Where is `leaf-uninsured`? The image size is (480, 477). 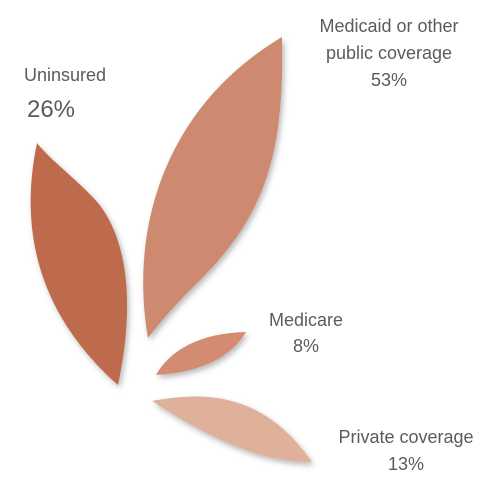 leaf-uninsured is located at coordinates (79, 264).